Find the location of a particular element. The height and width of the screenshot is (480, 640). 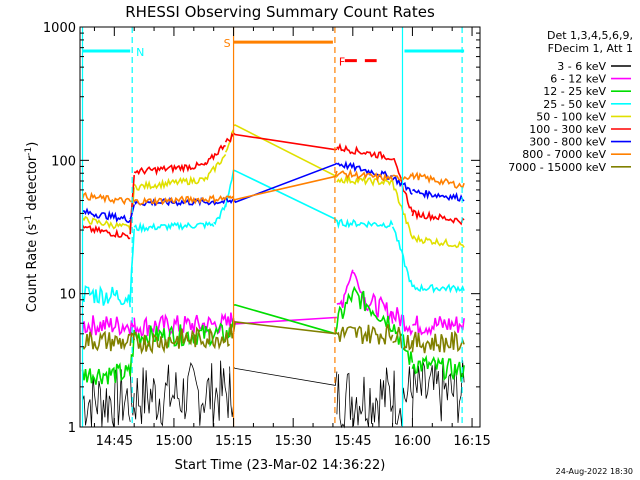

footer-timestamp: 24-Aug-2022 18:30 is located at coordinates (594, 471).